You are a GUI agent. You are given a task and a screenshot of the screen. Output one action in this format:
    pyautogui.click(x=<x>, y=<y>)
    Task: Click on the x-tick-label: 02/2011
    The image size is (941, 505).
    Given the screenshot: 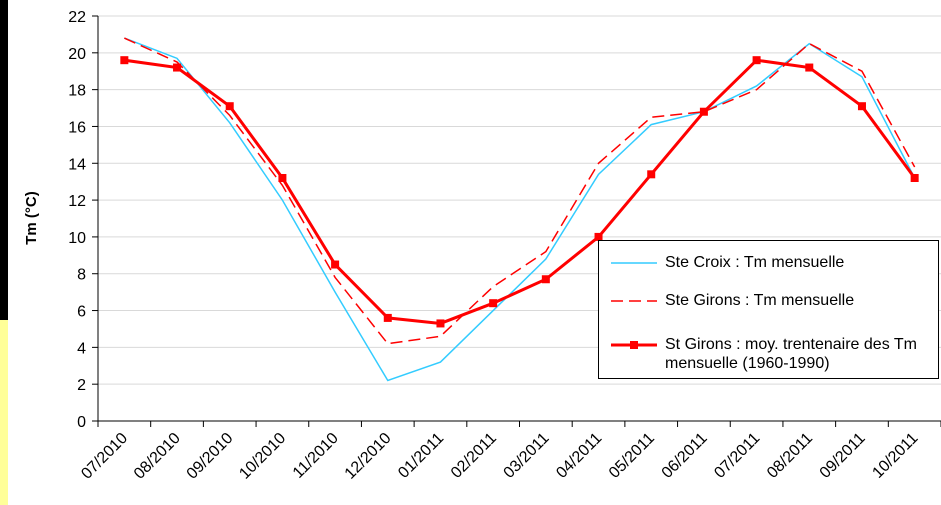 What is the action you would take?
    pyautogui.click(x=474, y=456)
    